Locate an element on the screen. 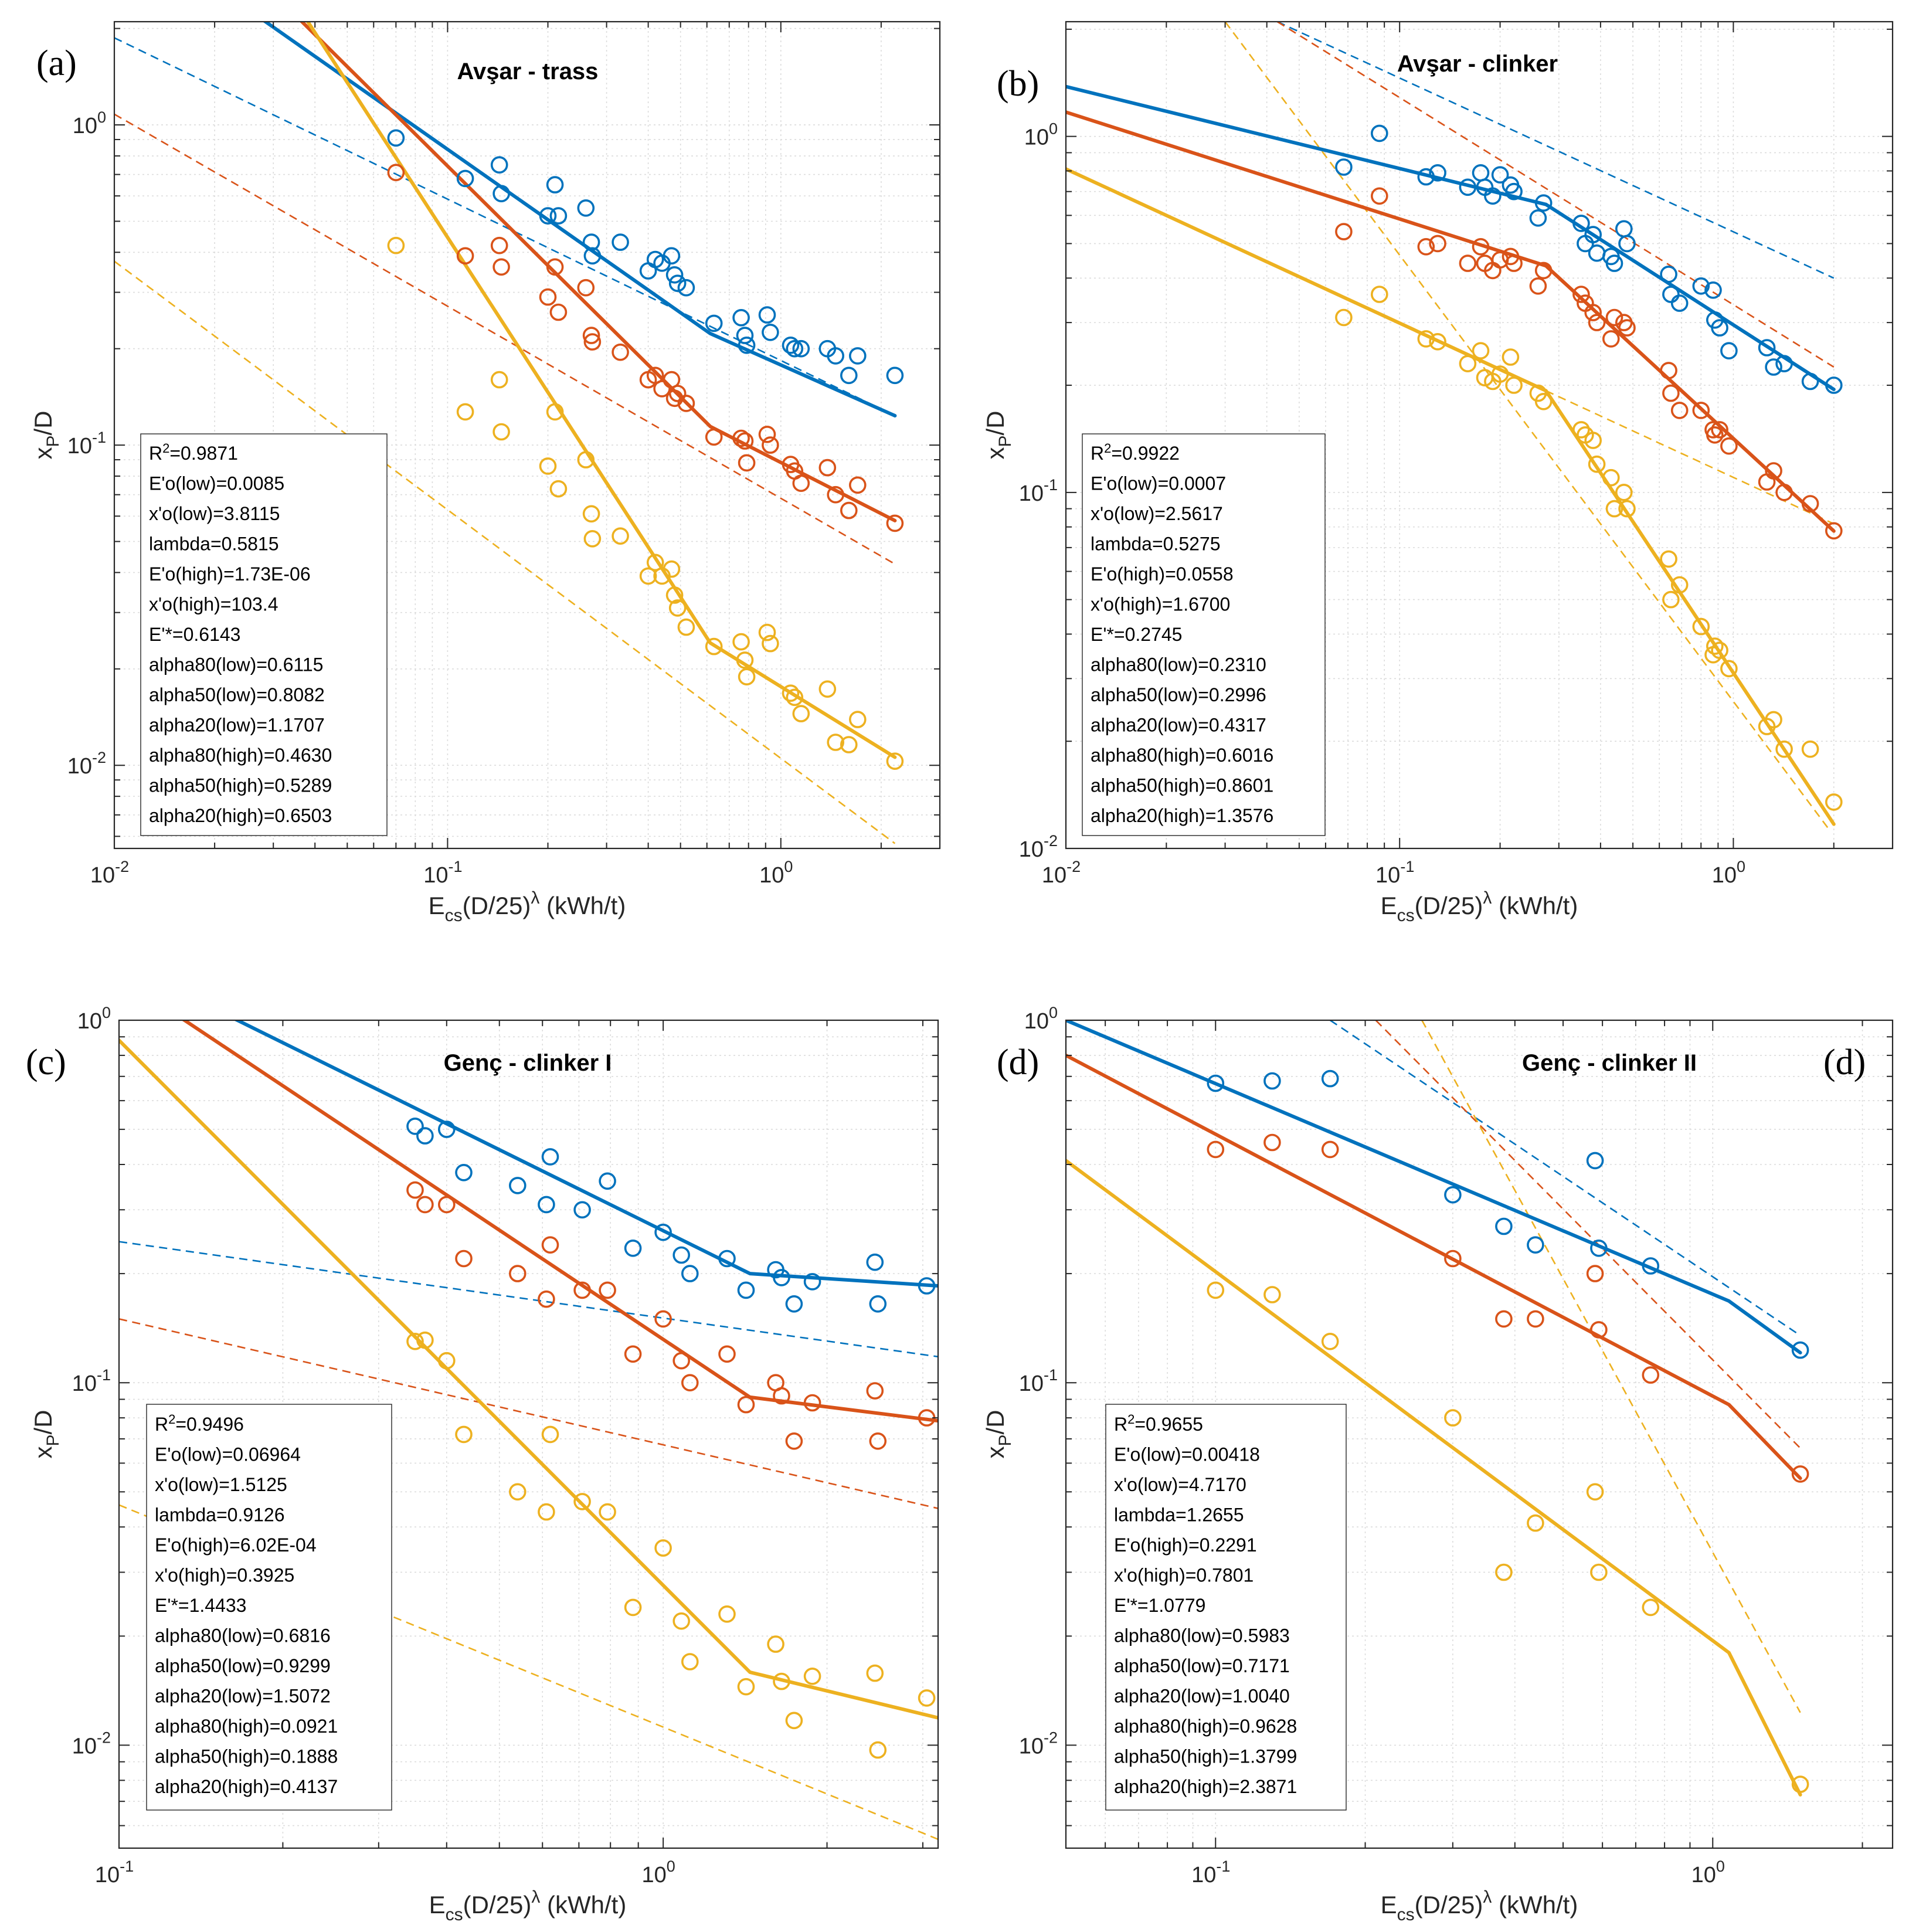 The height and width of the screenshot is (1932, 1909). stat-line: alpha20(high)=0.4137 is located at coordinates (246, 1786).